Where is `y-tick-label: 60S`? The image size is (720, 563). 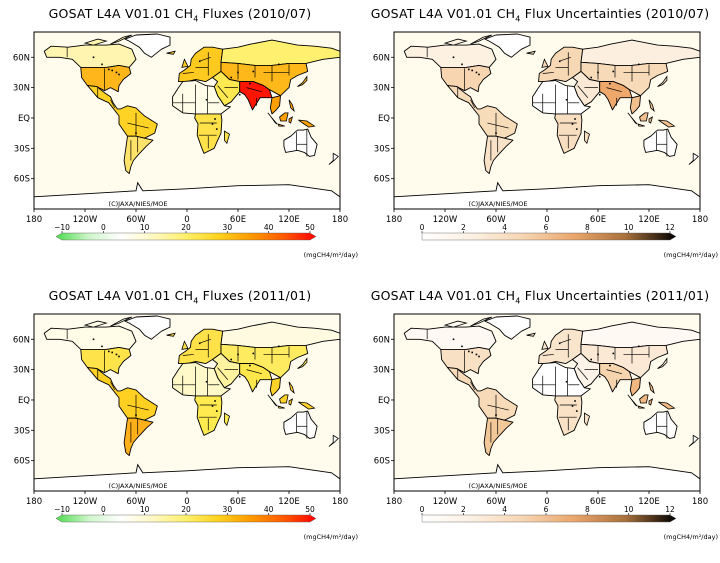
y-tick-label: 60S is located at coordinates (22, 180).